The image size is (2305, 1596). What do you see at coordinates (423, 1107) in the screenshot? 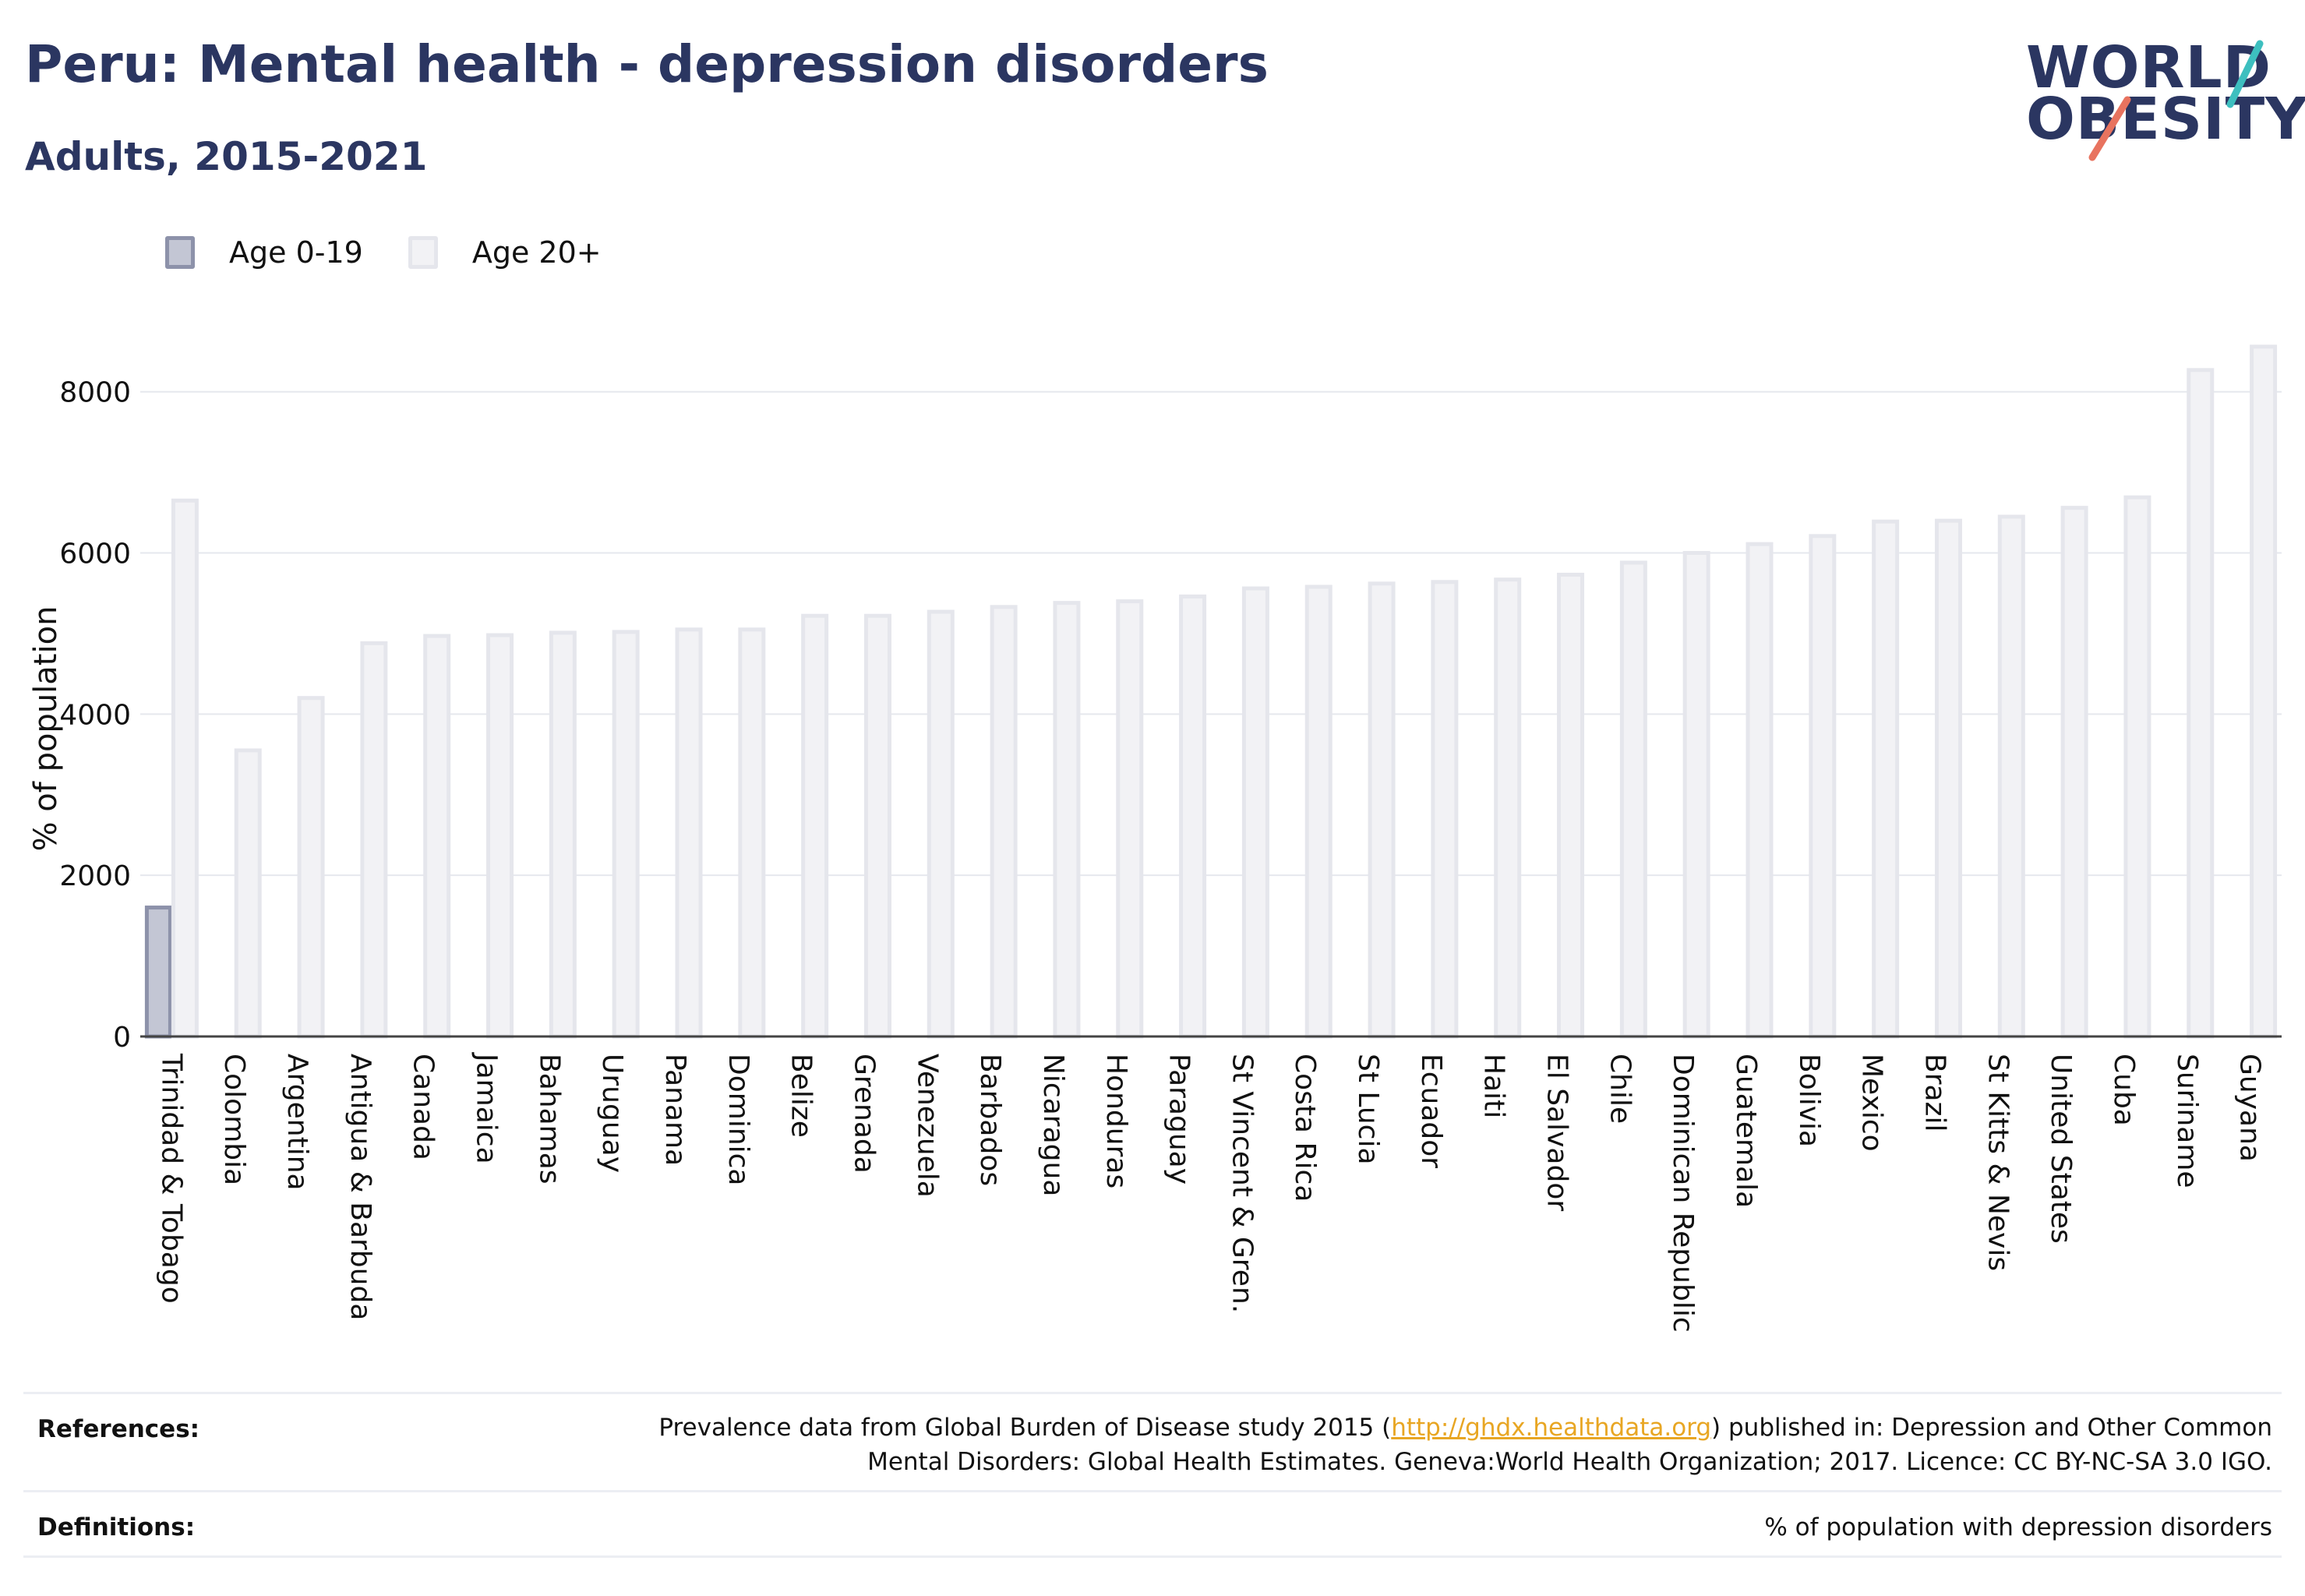
I see `x-tick-label: Canada` at bounding box center [423, 1107].